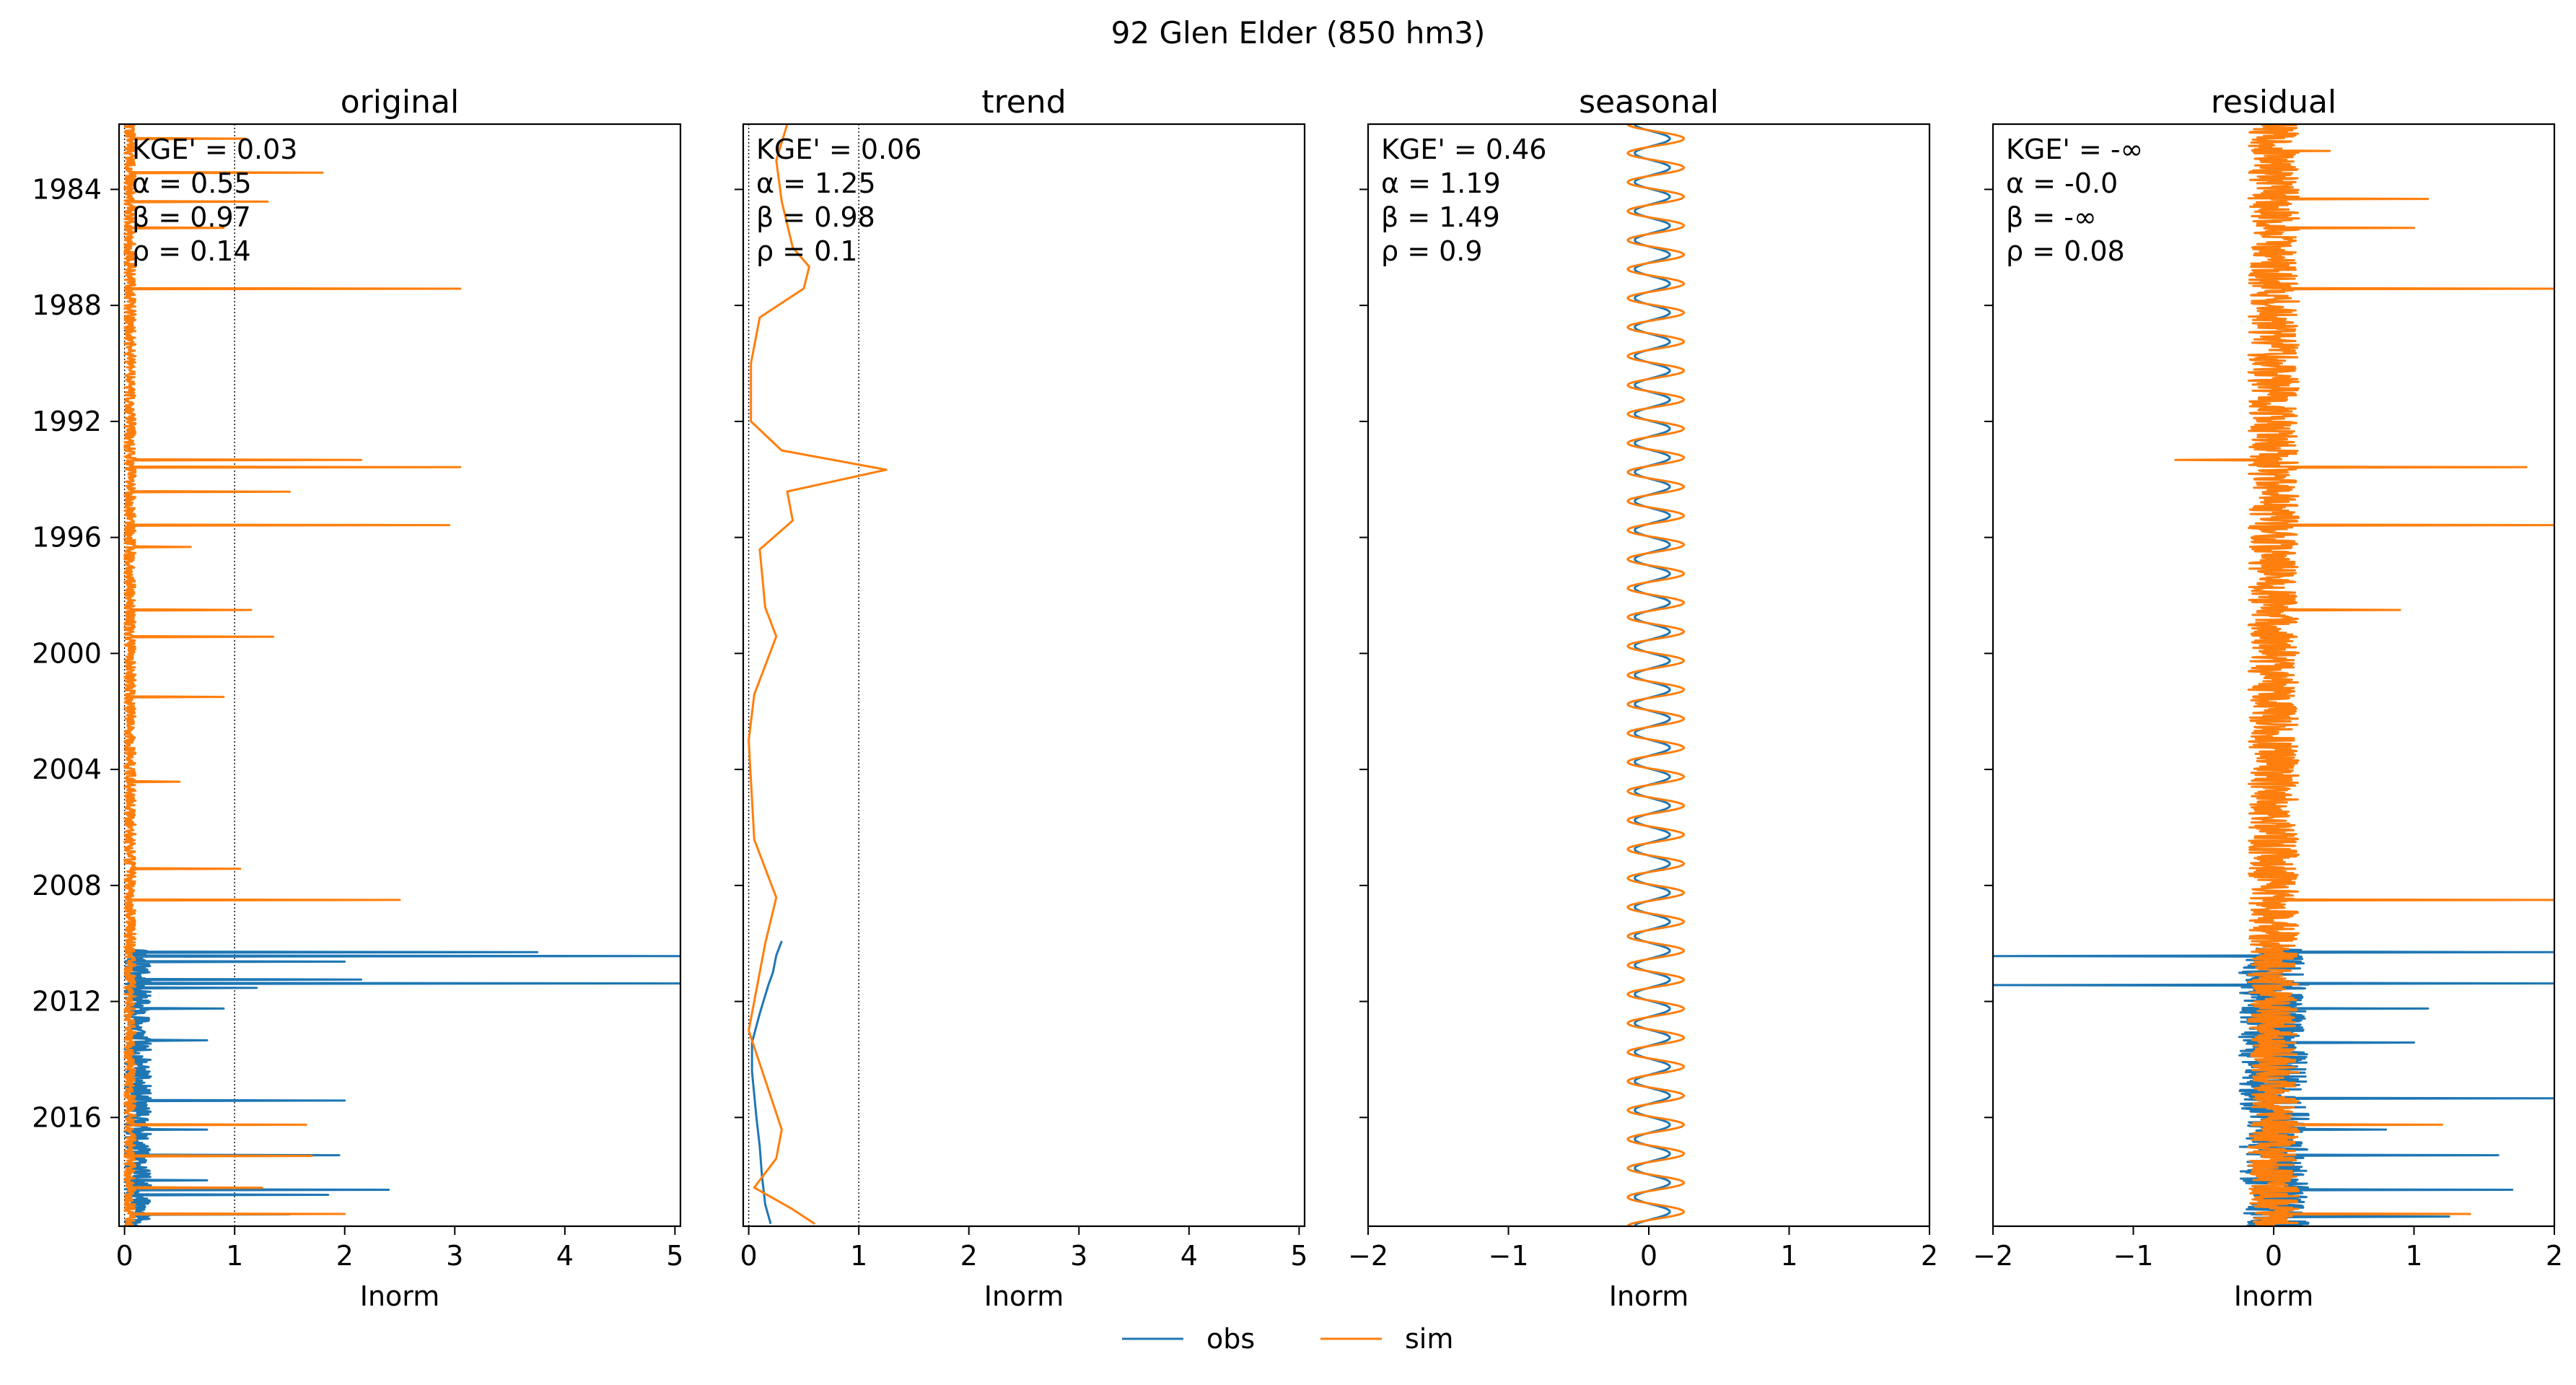 Image resolution: width=2576 pixels, height=1385 pixels. What do you see at coordinates (807, 251) in the screenshot?
I see `metric-text: ρ = 0.1` at bounding box center [807, 251].